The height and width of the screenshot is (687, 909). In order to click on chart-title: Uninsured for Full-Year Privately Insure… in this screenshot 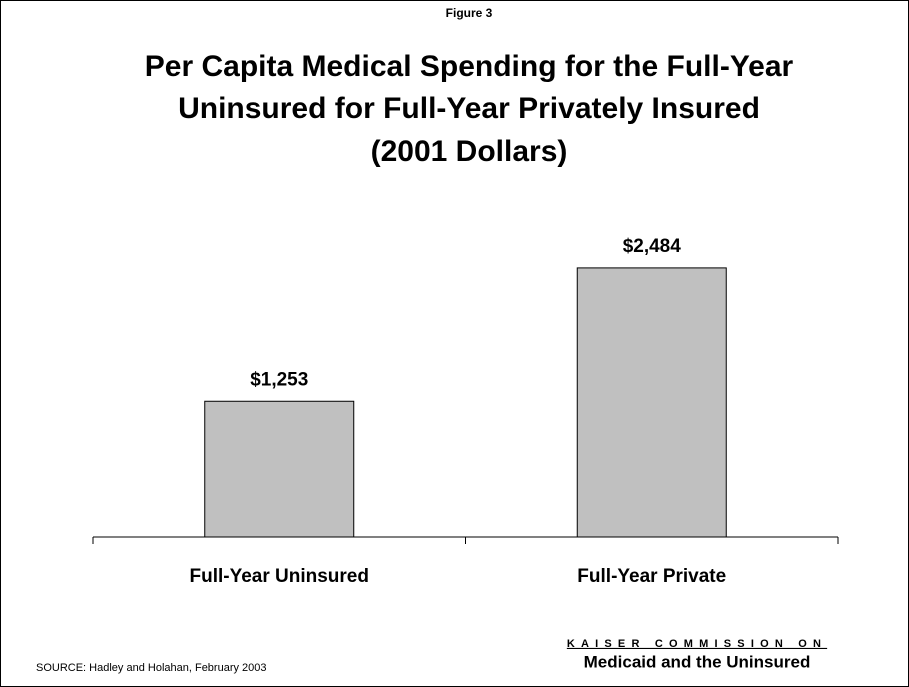, I will do `click(469, 108)`.